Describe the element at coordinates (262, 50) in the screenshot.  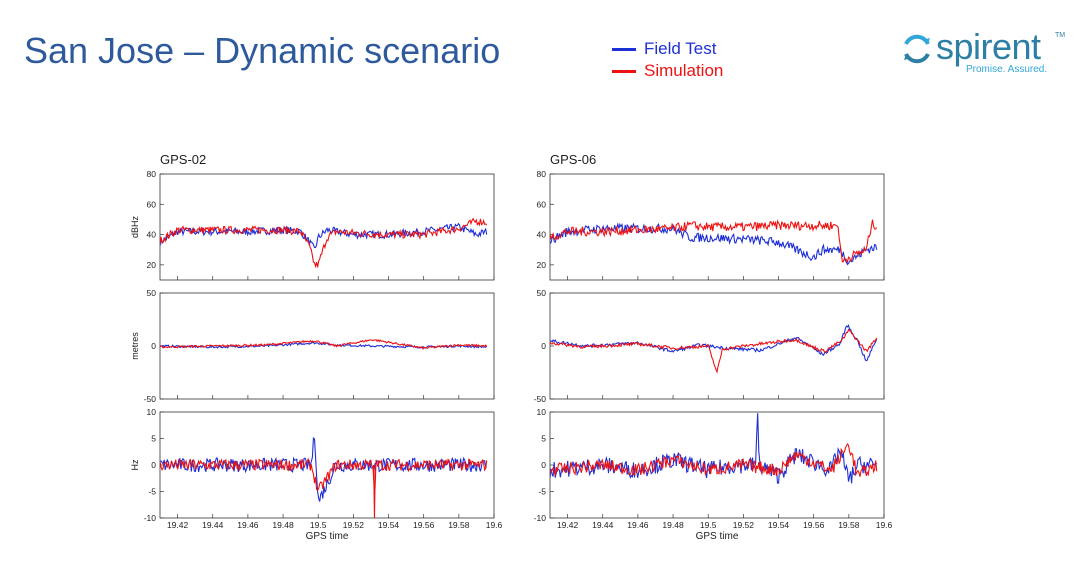
I see `slide-title: San Jose – Dynamic scenario` at that location.